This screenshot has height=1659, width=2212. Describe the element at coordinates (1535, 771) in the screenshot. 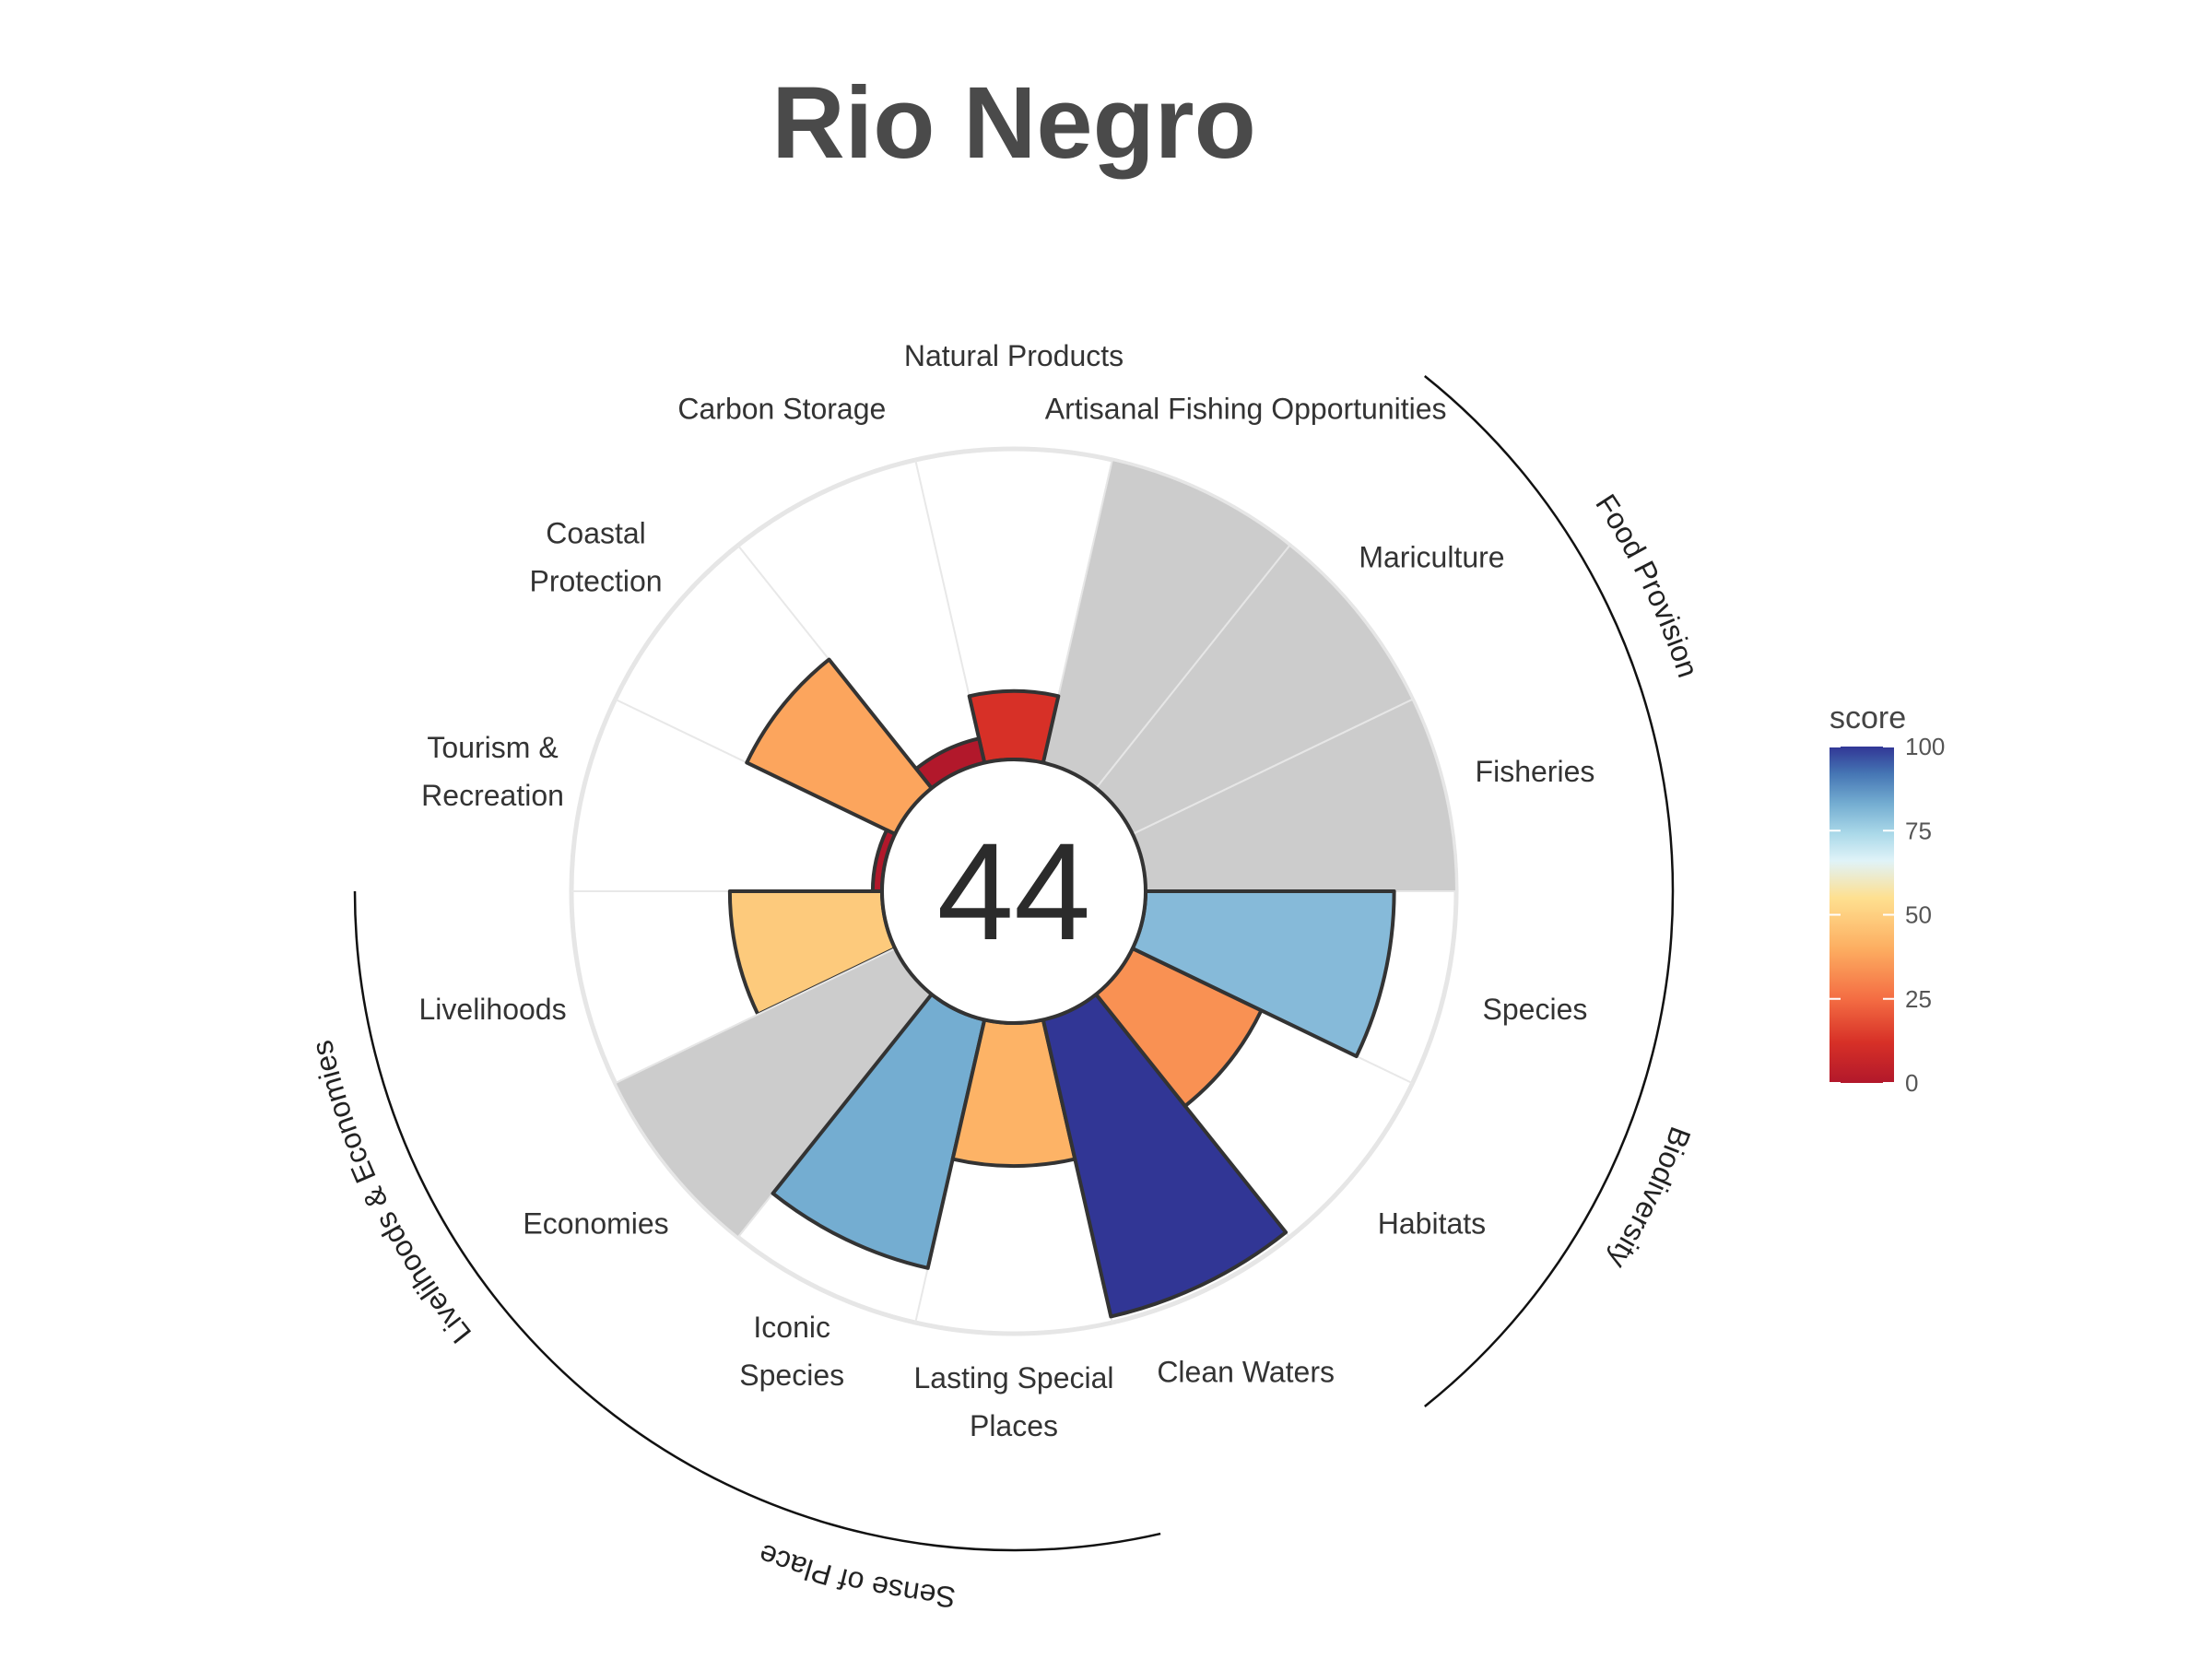

I see `label-fisheries: Fisheries` at that location.